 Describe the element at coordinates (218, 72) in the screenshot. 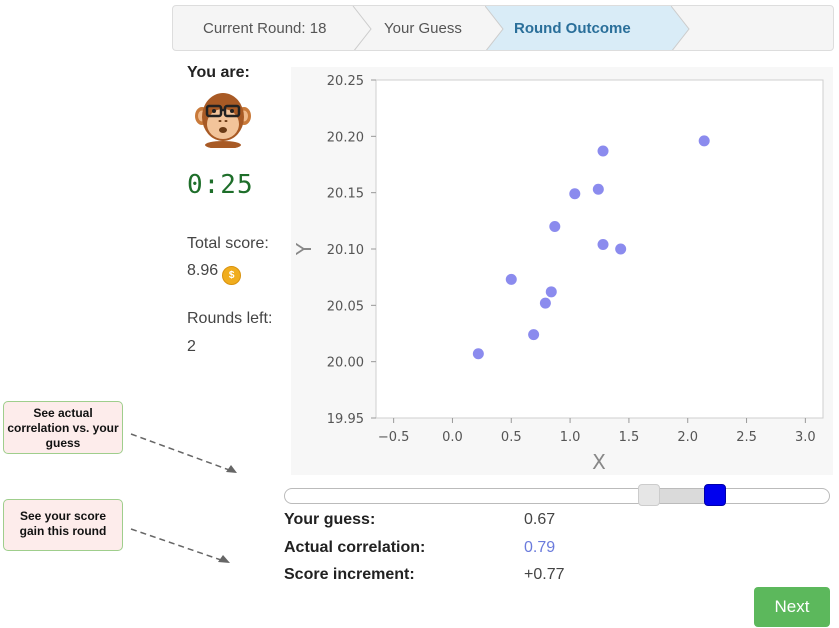

I see `you-are-label: You are:` at that location.